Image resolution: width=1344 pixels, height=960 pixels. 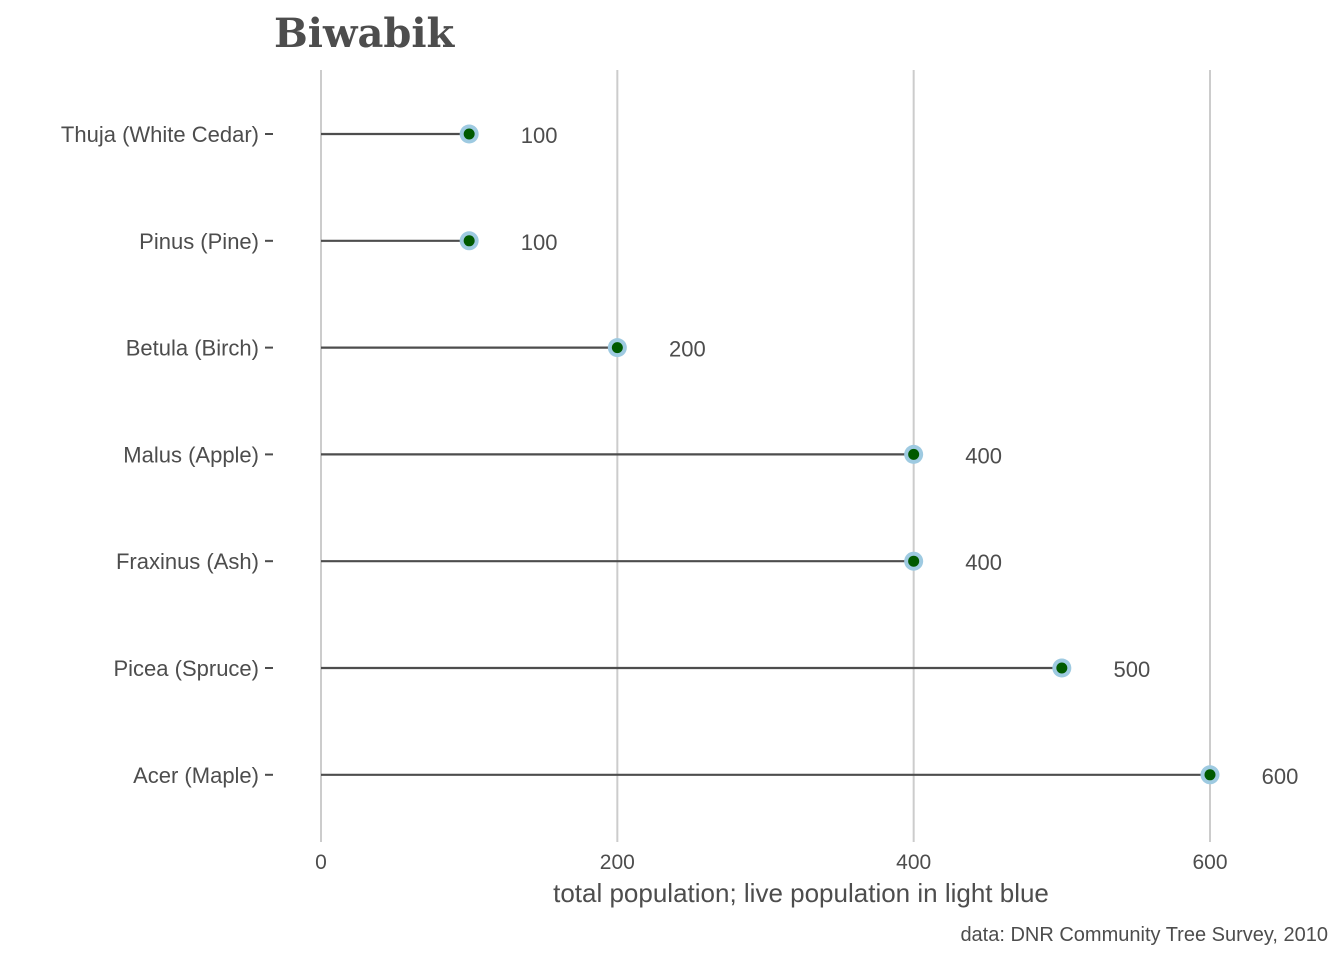 What do you see at coordinates (1209, 862) in the screenshot?
I see `x-tick-label: 600` at bounding box center [1209, 862].